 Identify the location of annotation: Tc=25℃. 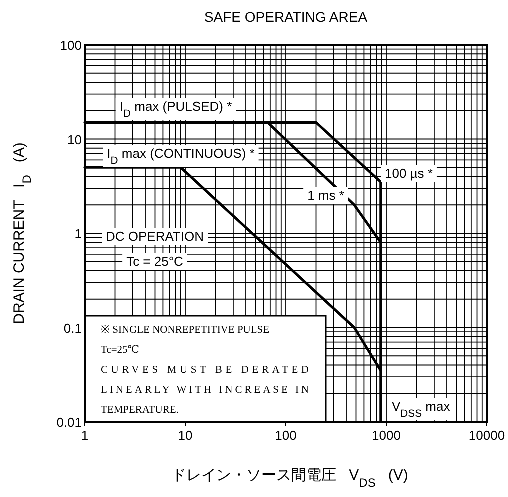
(120, 350).